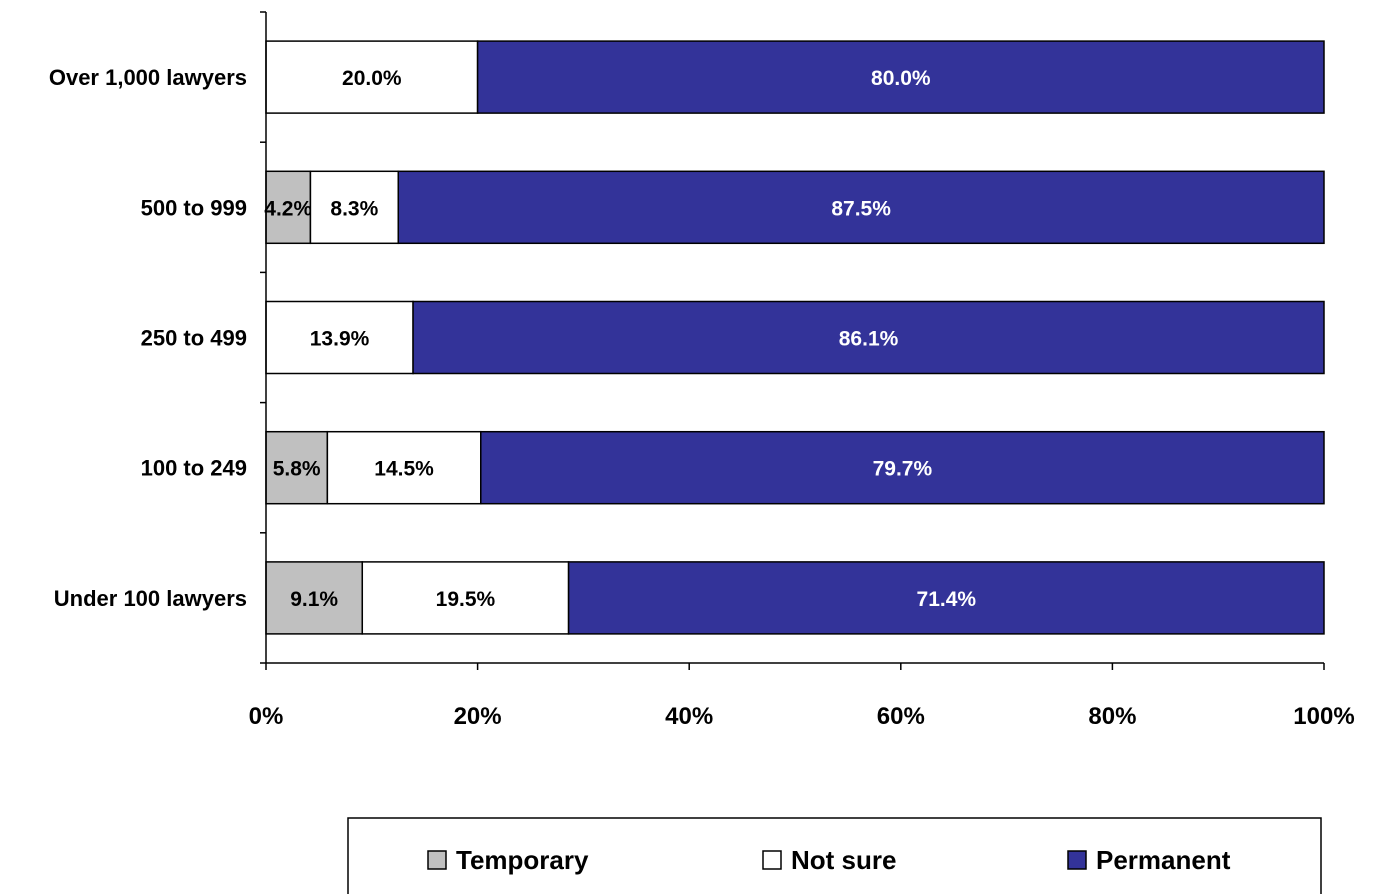  I want to click on x-tick-label-40: 40%, so click(689, 716).